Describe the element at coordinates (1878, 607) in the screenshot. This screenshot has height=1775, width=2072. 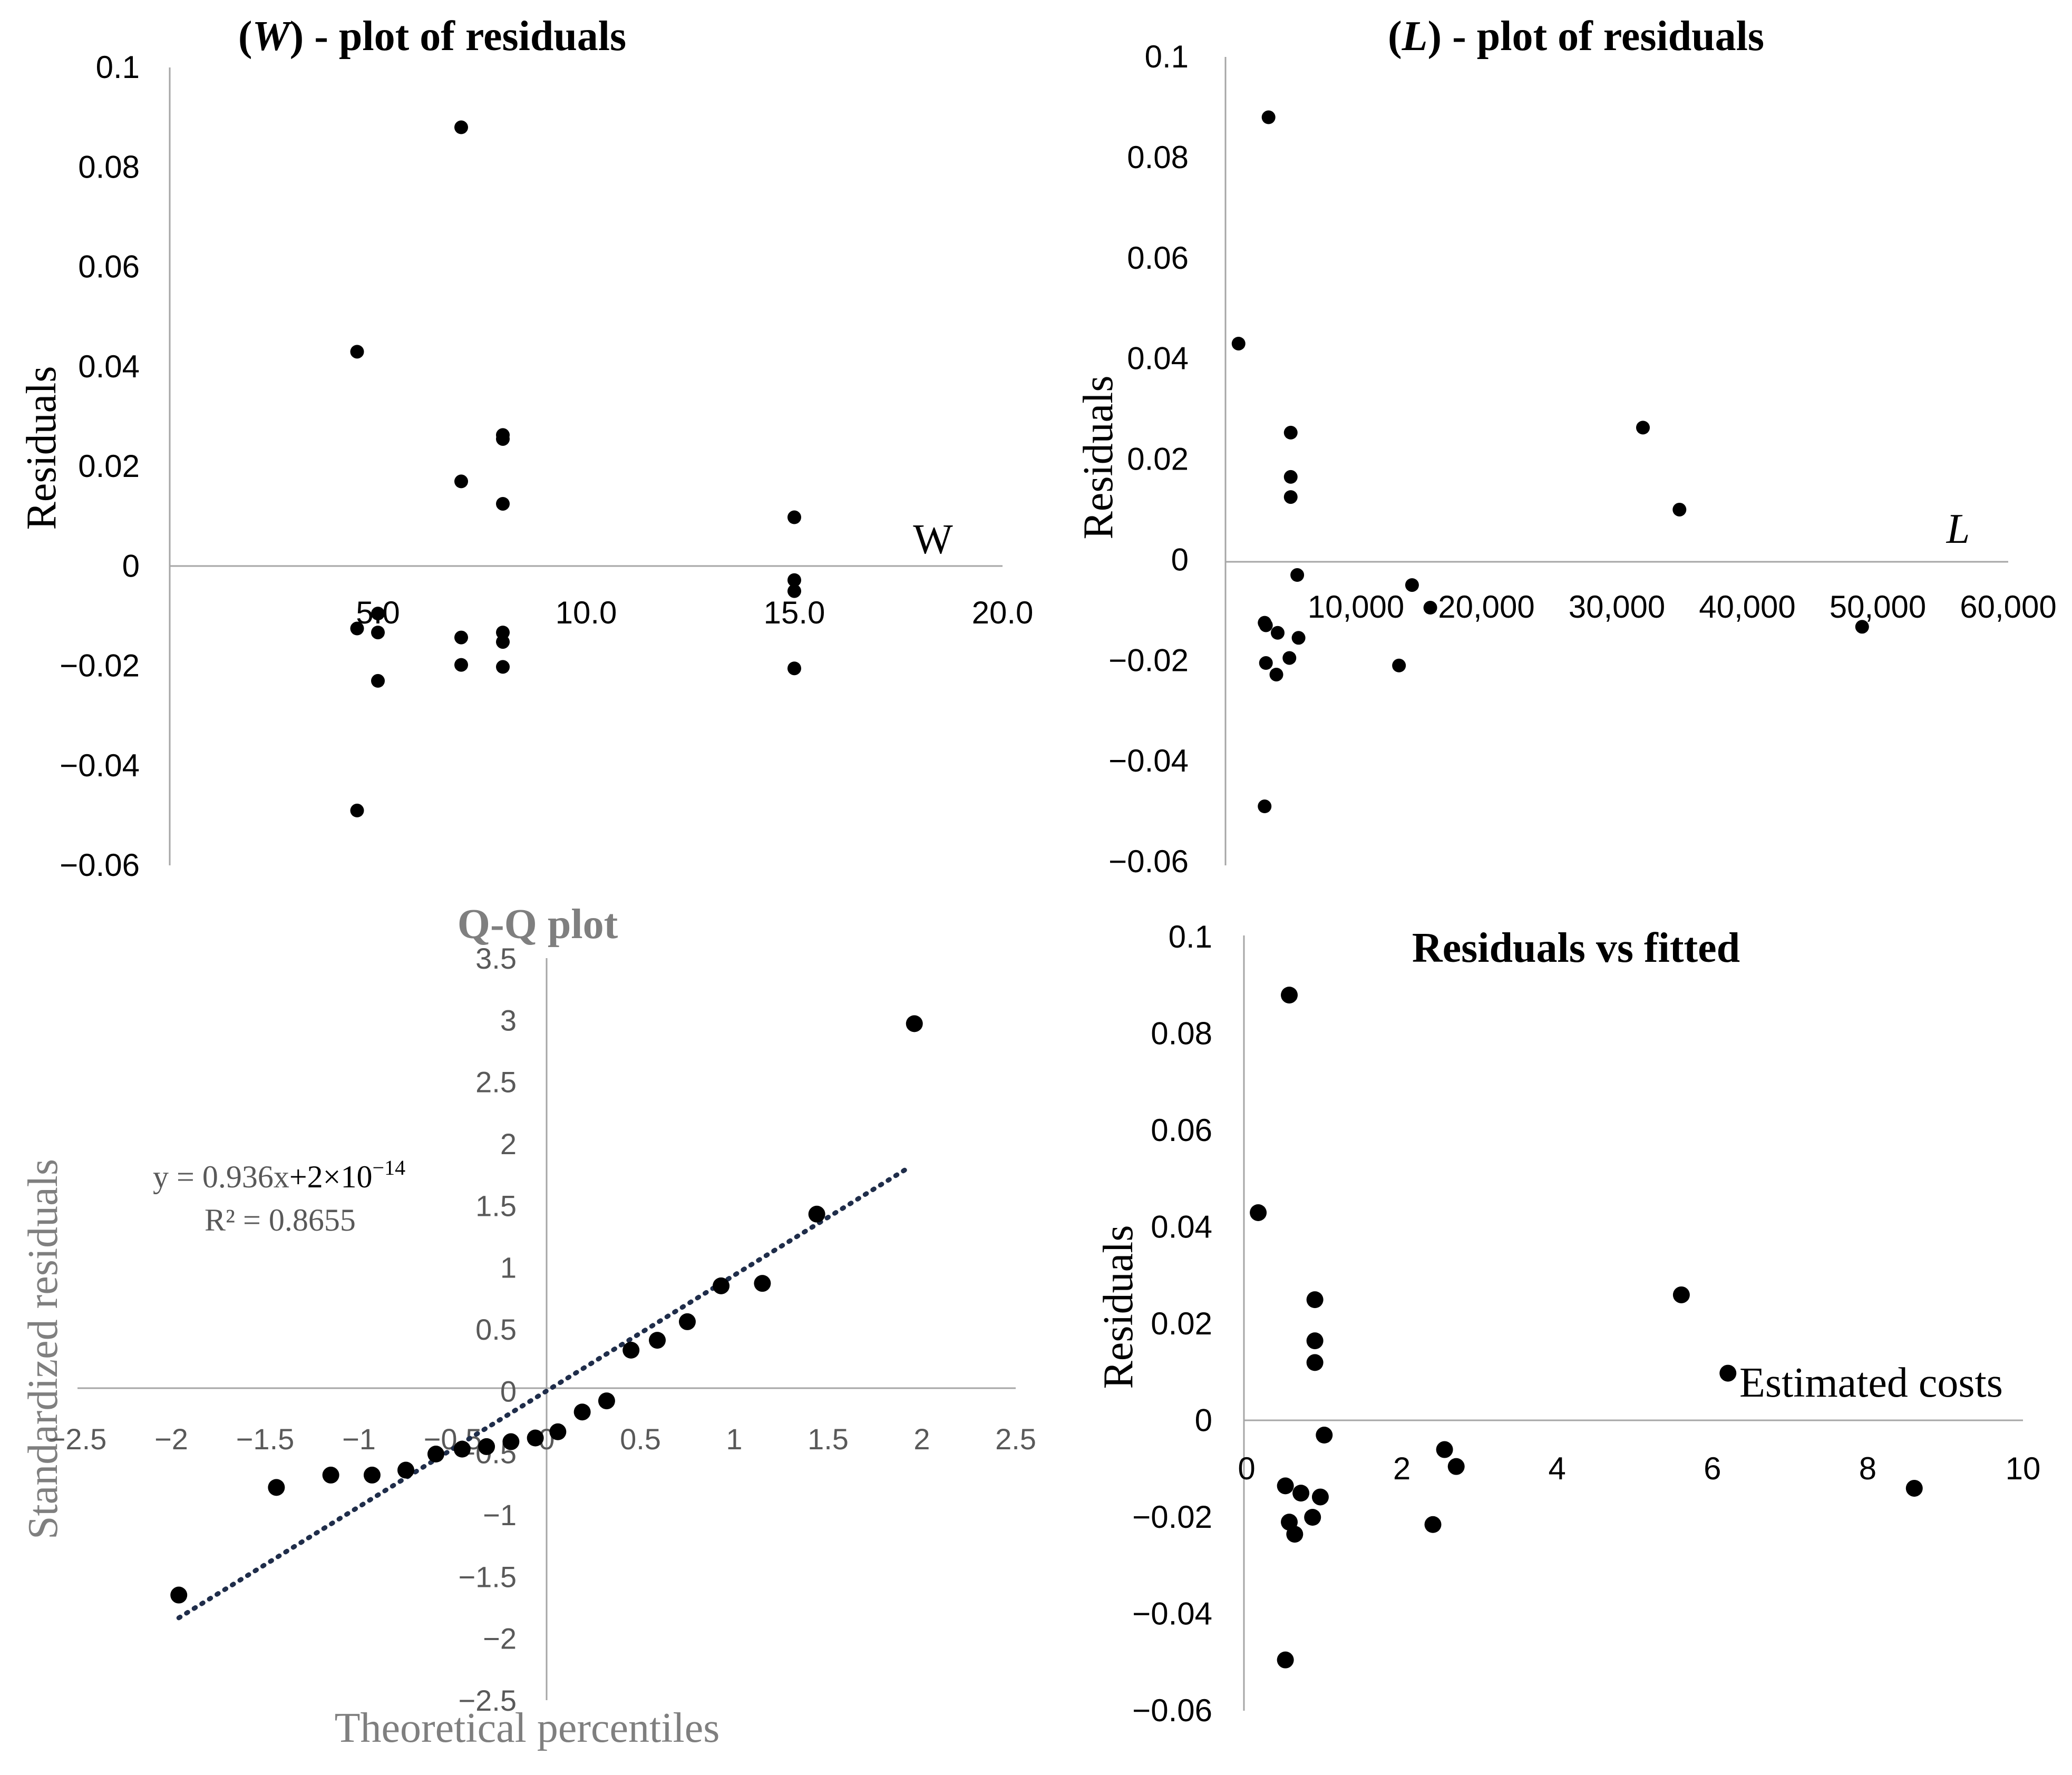
I see `x-tick-label: 50,000` at that location.